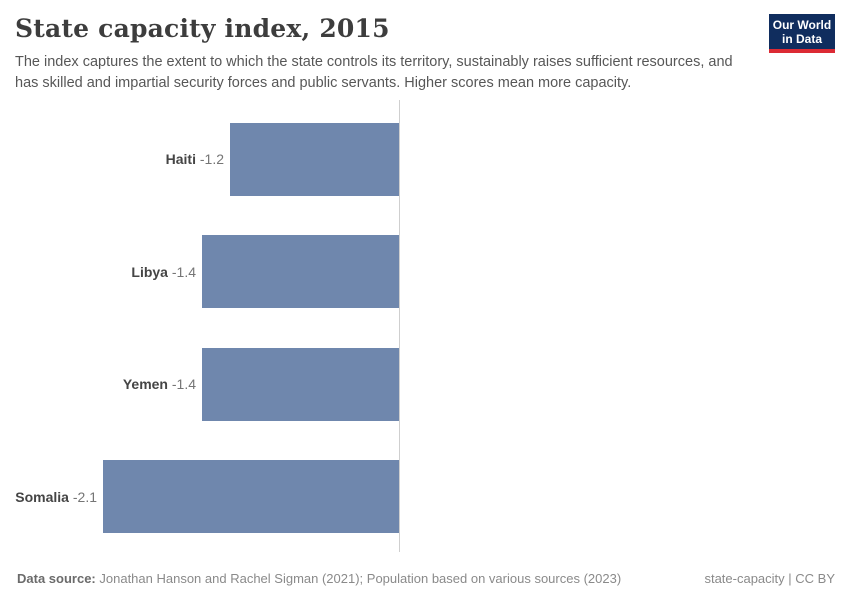 Image resolution: width=850 pixels, height=600 pixels. I want to click on chart-title: State capacity index, 2015, so click(202, 28).